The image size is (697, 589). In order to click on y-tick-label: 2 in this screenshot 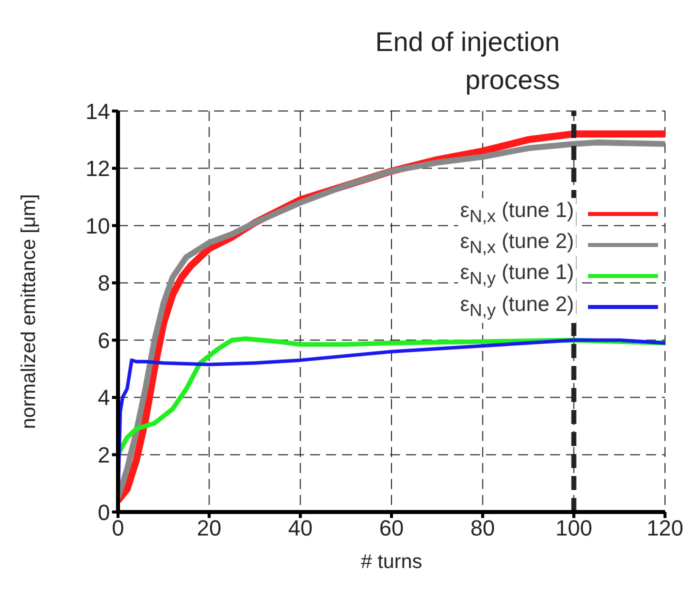, I will do `click(104, 455)`.